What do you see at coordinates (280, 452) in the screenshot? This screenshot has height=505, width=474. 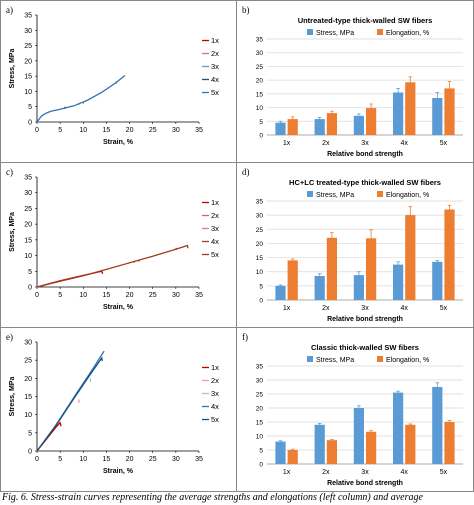 I see `bar-stress-1x` at bounding box center [280, 452].